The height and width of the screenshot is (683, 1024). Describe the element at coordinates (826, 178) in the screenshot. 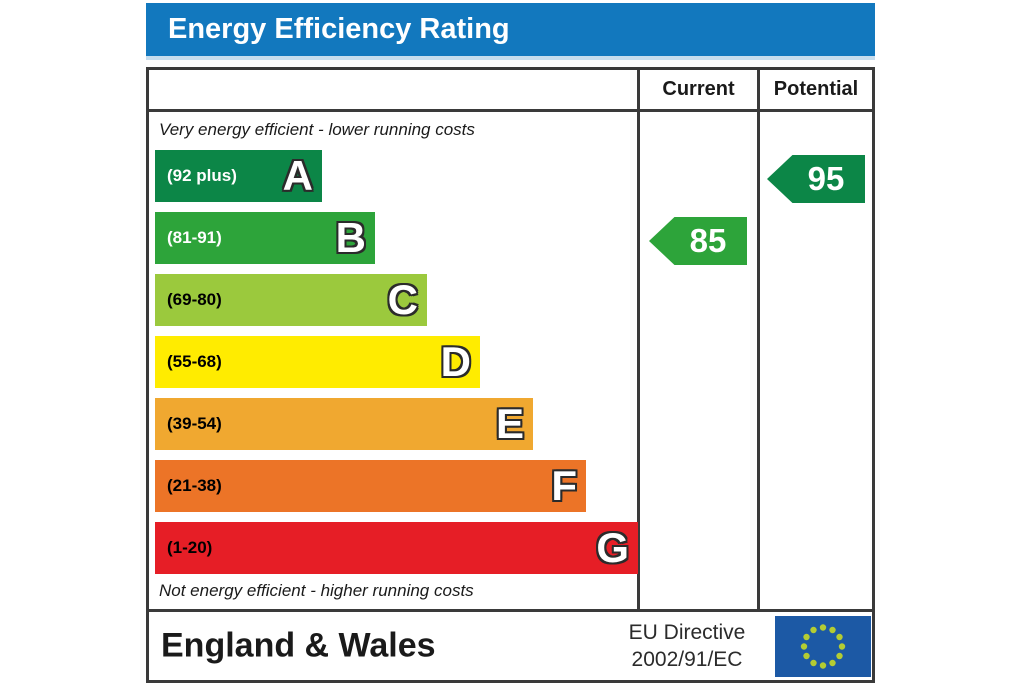

I see `potential-rating-value: 95` at that location.